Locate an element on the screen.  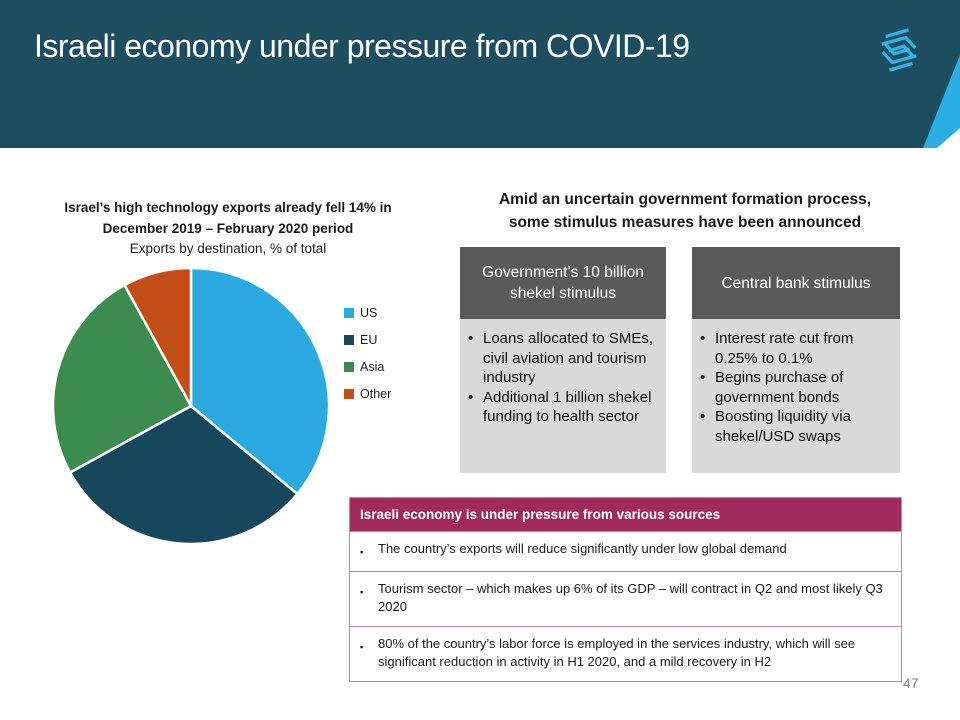
pie-slice-eu is located at coordinates (183, 475).